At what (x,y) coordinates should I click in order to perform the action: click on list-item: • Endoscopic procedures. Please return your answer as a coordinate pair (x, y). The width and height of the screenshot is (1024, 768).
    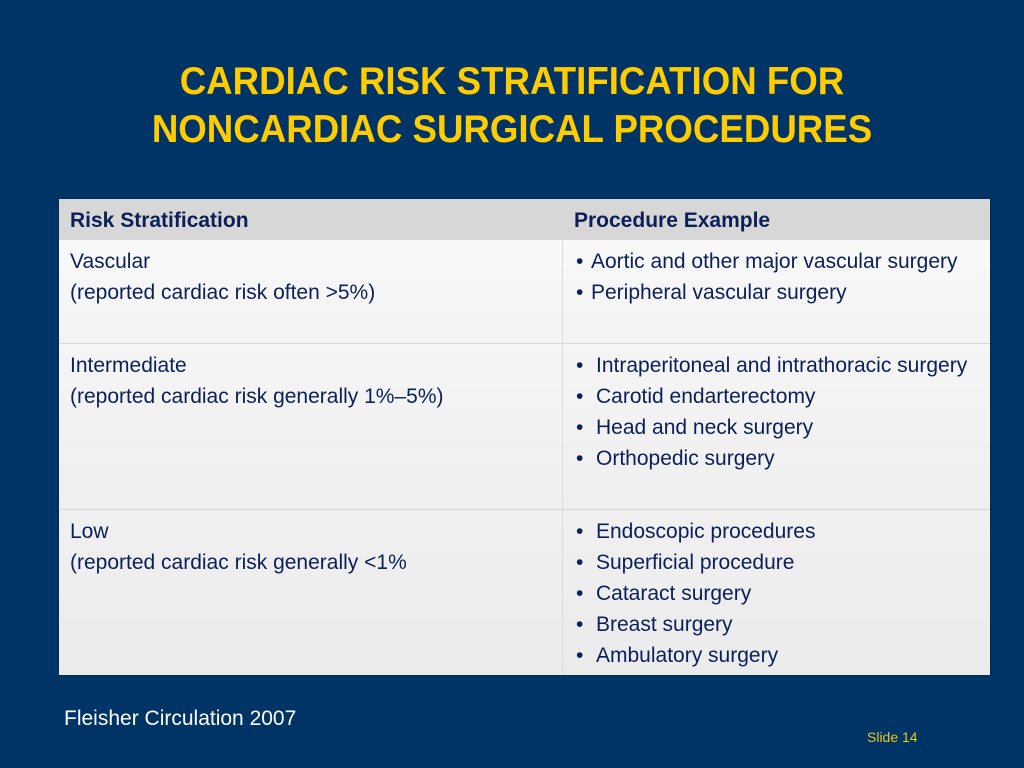
    Looking at the image, I should click on (776, 531).